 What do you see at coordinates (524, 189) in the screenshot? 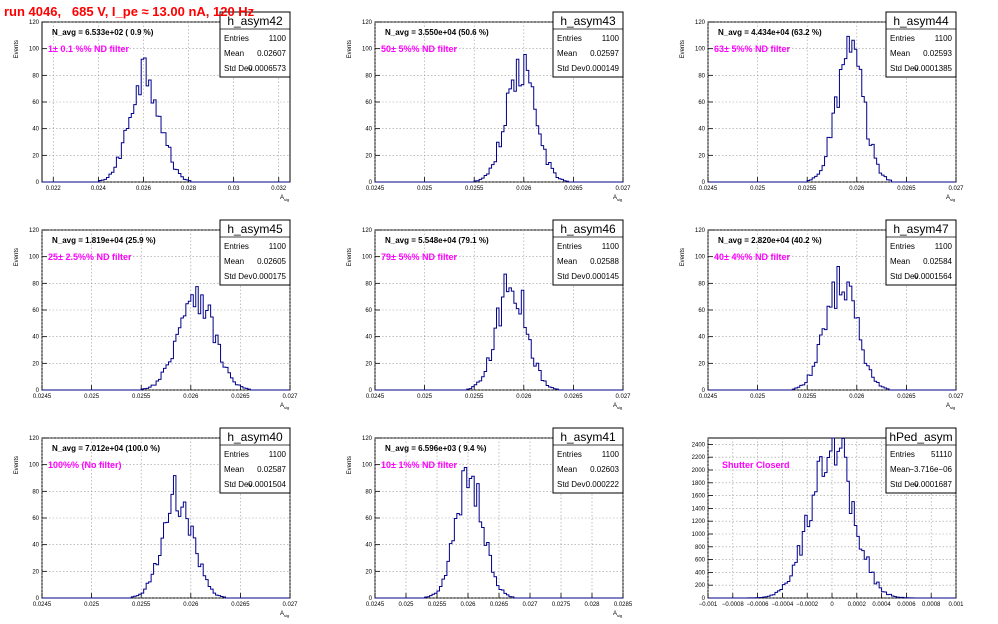
I see `x-tick-label: 0.026` at bounding box center [524, 189].